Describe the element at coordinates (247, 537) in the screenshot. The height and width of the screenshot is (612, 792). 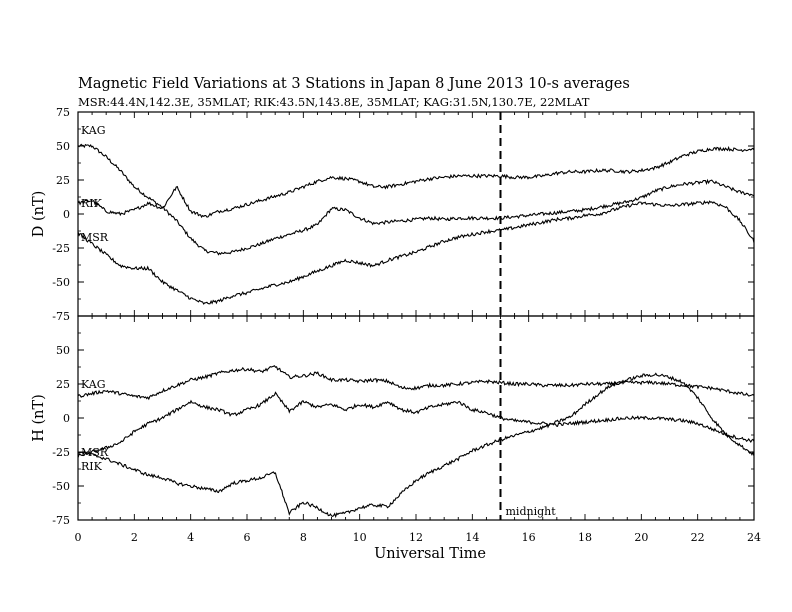
I see `x-tick-label: 6` at that location.